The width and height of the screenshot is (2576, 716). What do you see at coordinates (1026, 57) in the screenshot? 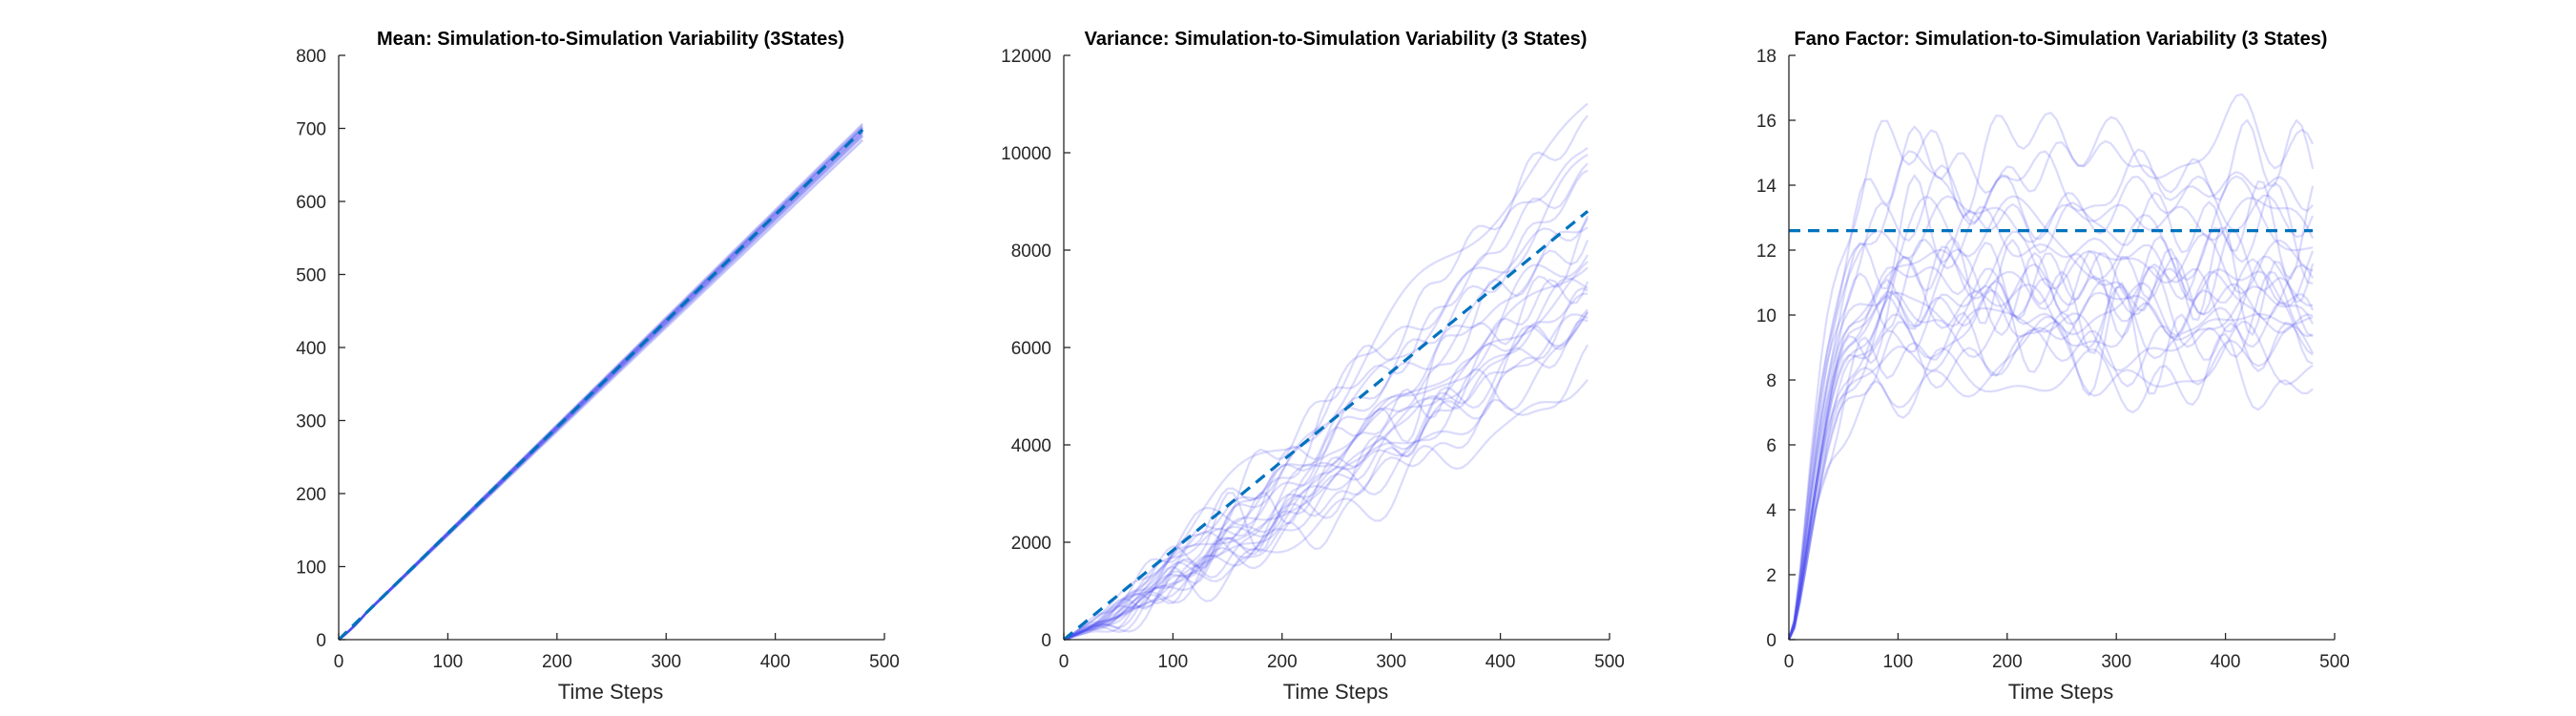
I see `variance-y-tick-label: 12000` at bounding box center [1026, 57].